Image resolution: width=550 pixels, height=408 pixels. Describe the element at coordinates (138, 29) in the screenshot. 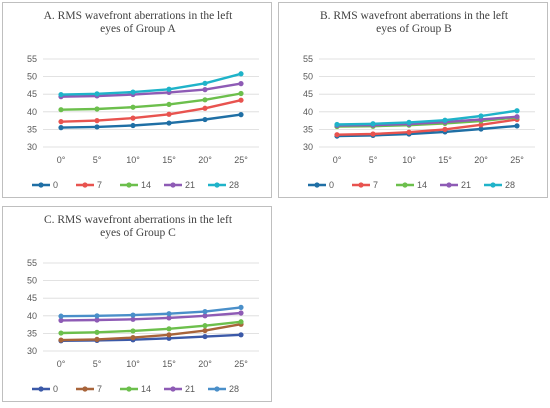

I see `chart-title-line: eyes of Group A` at that location.